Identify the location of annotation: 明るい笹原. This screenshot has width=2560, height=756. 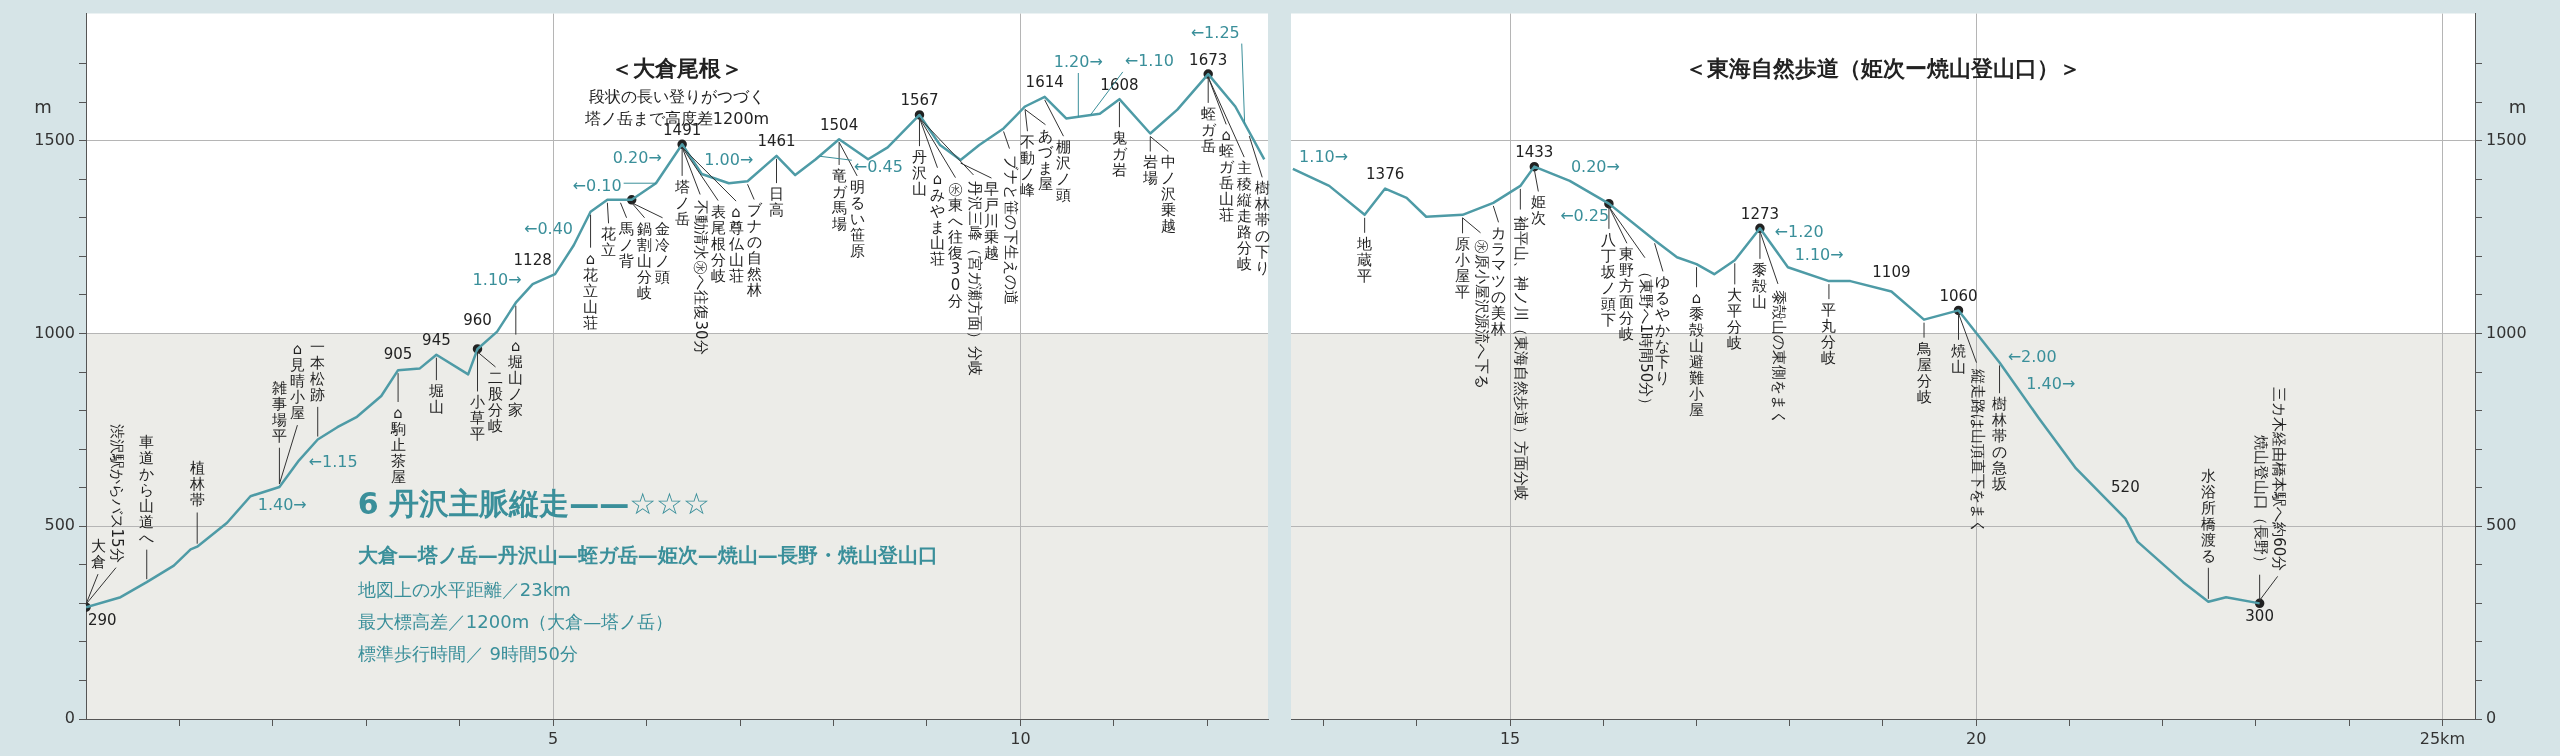
(857, 218).